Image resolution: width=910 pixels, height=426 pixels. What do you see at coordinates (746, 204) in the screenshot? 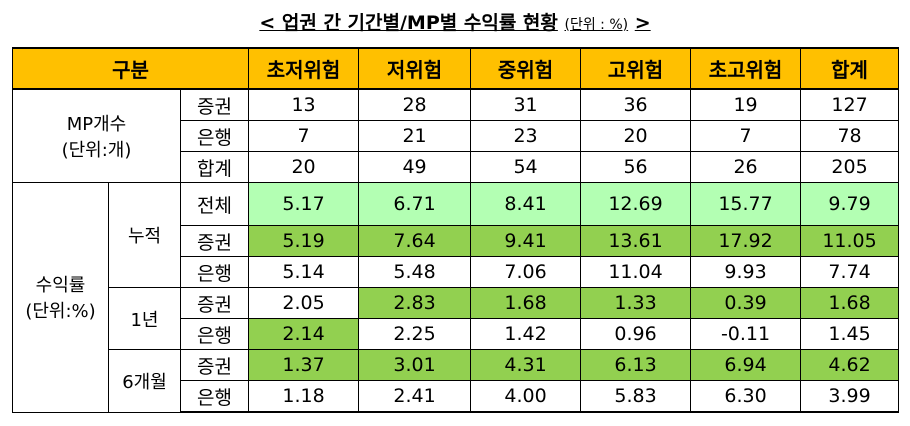
I see `value-cell: 15.77` at bounding box center [746, 204].